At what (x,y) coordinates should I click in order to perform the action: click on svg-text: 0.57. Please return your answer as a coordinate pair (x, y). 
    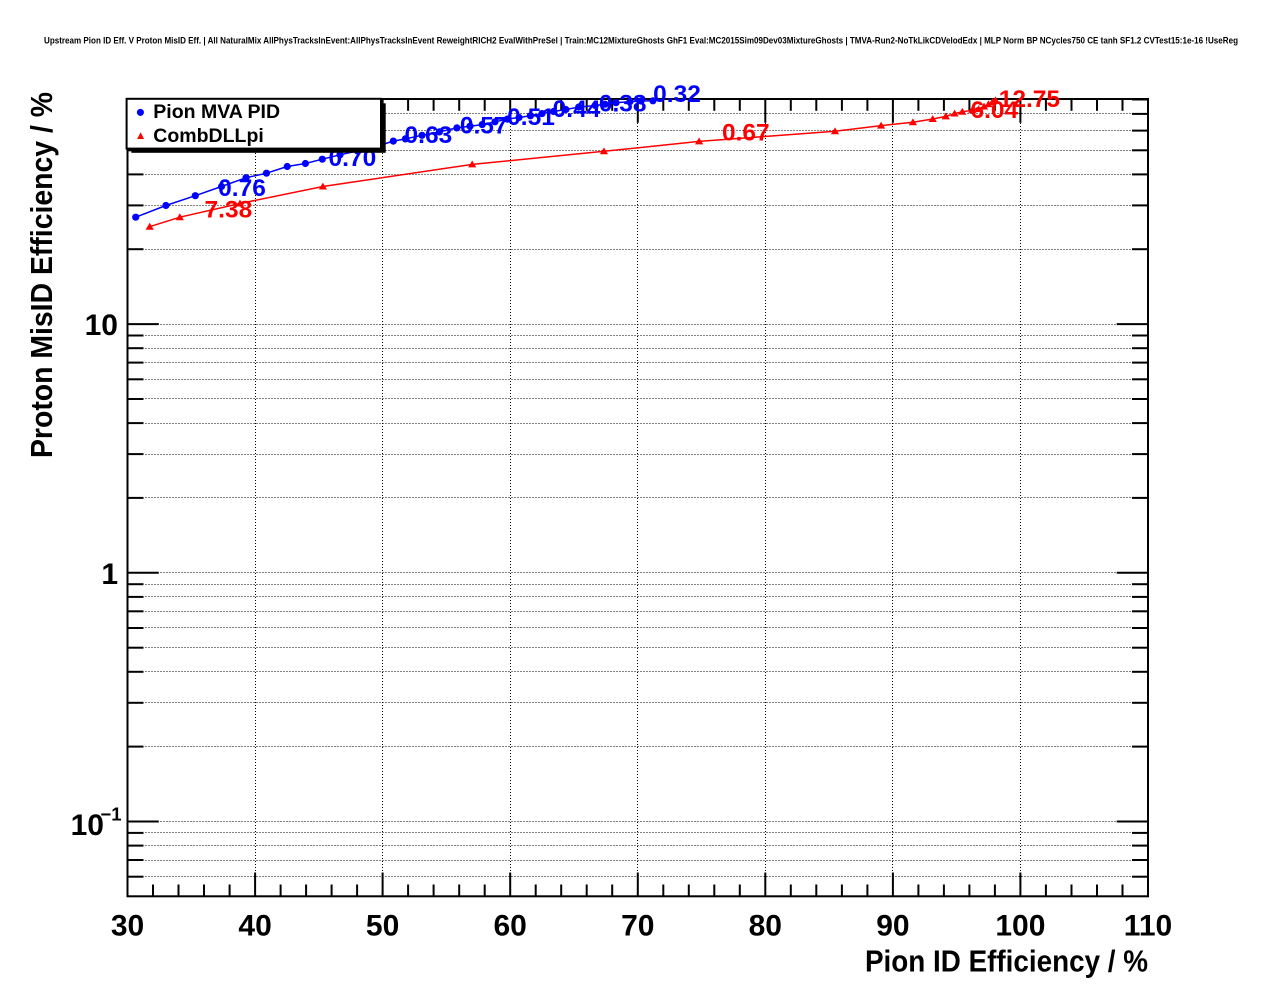
    Looking at the image, I should click on (484, 126).